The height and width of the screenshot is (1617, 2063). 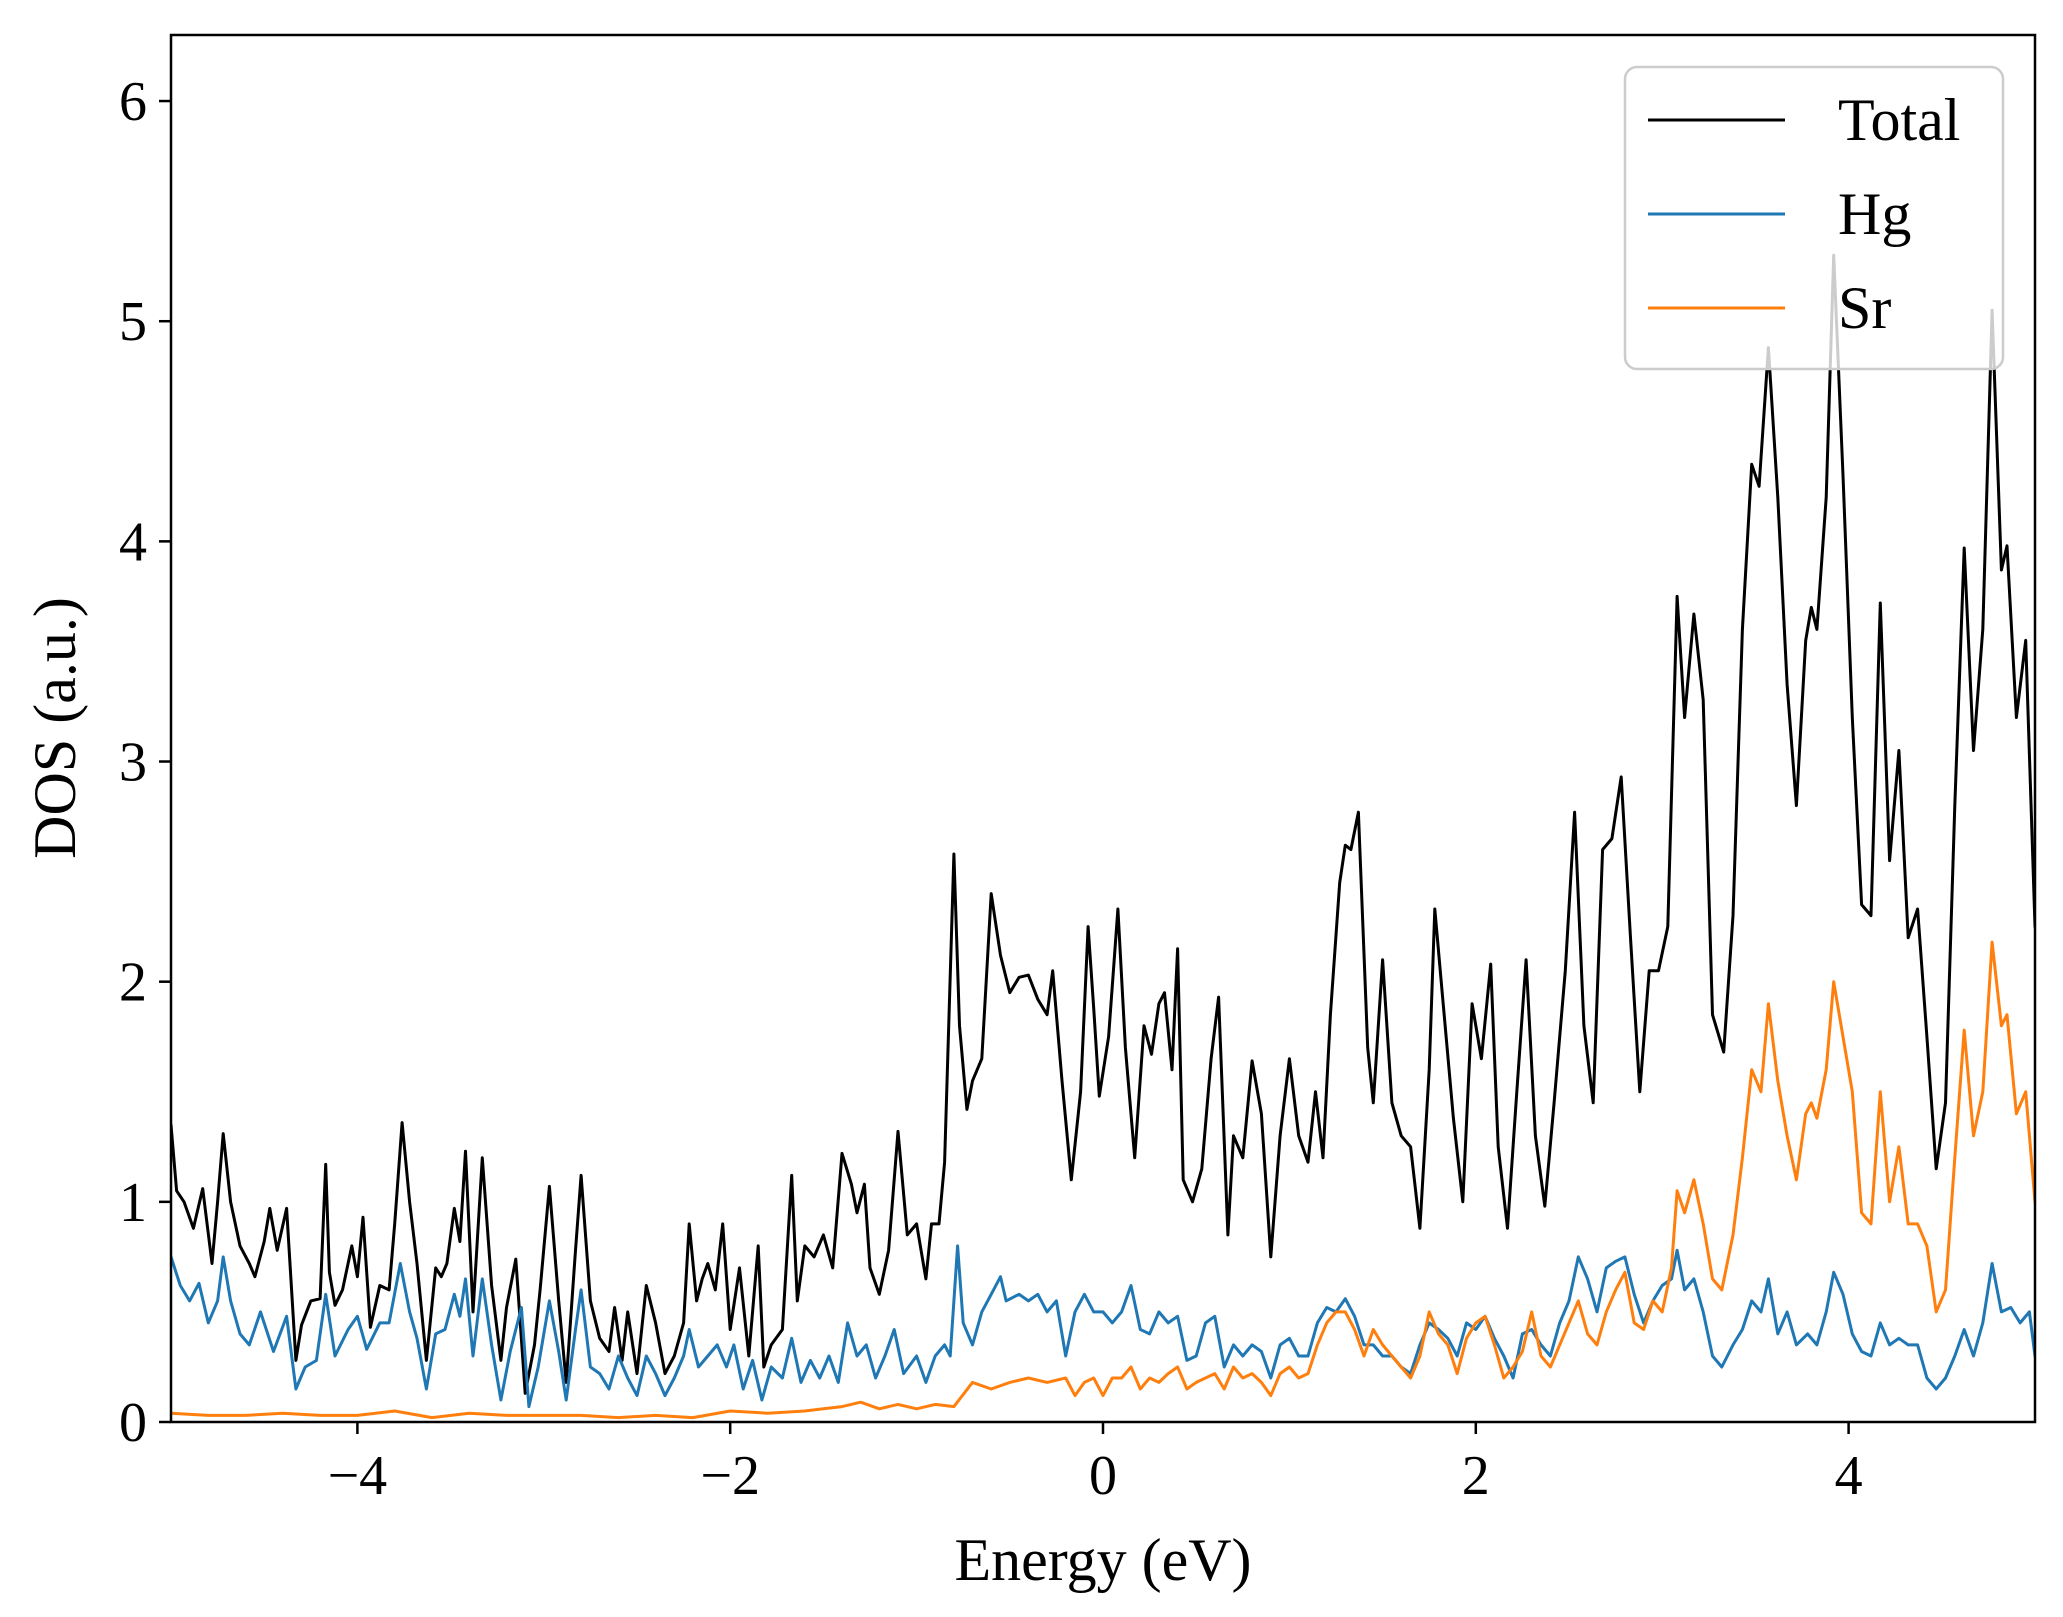 I want to click on legend-label-total: Total, so click(x=1899, y=120).